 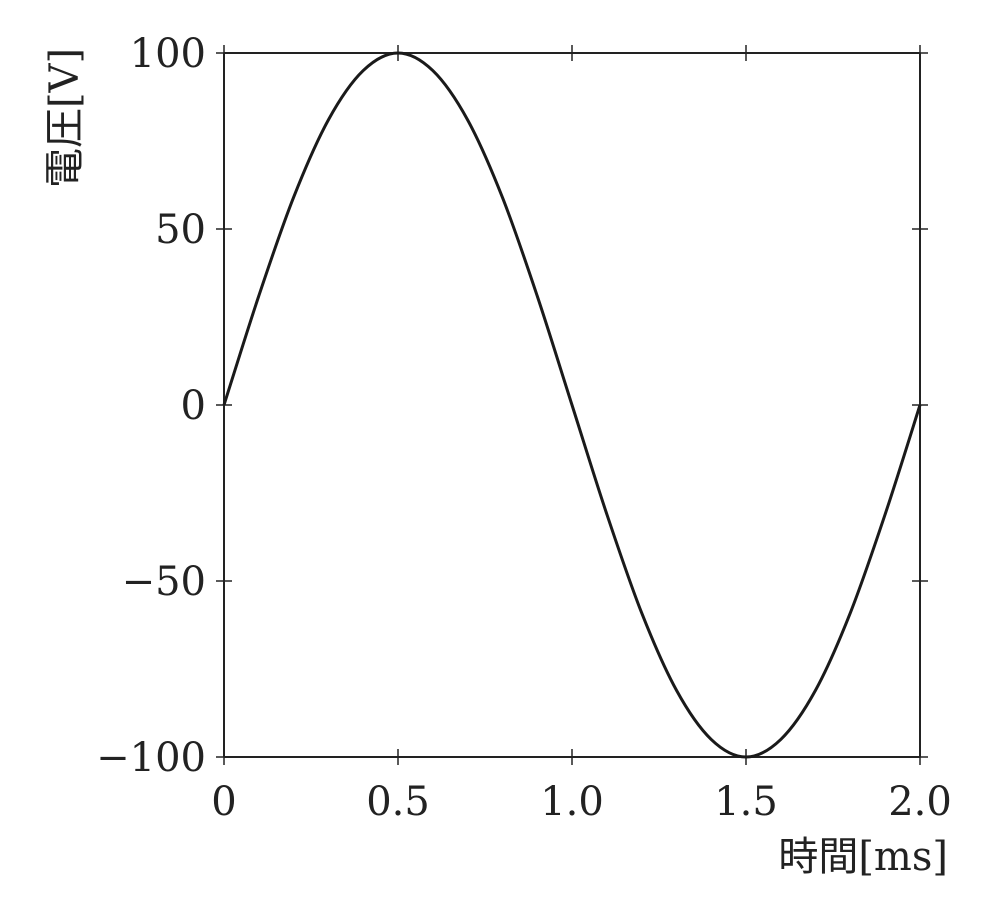 I want to click on y-tick-label: −100, so click(x=151, y=758).